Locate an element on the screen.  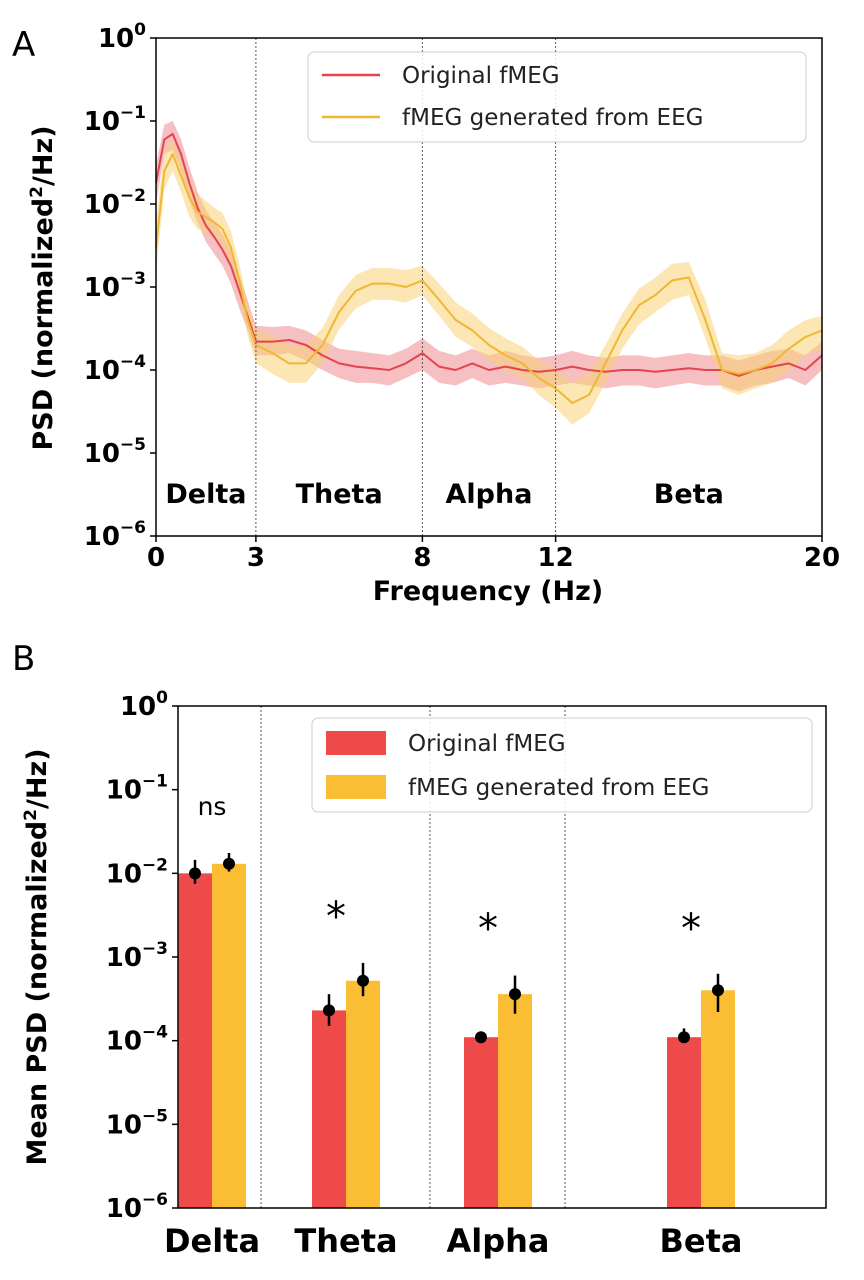
panel-a-x-tick-label: 0 is located at coordinates (156, 558).